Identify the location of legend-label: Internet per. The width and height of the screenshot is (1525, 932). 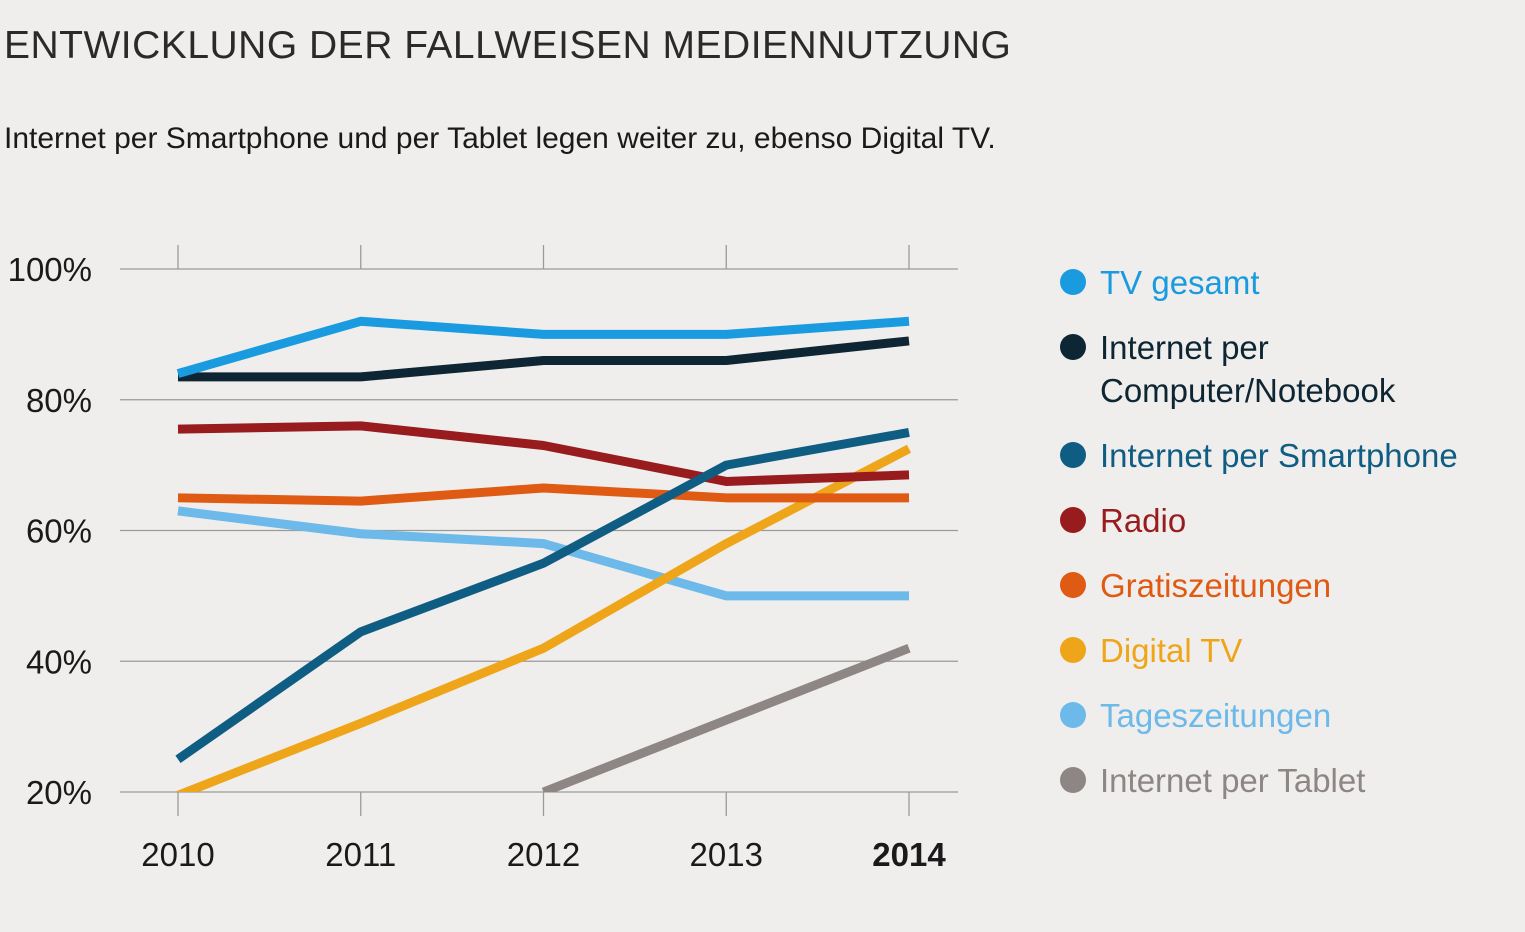
(1184, 347).